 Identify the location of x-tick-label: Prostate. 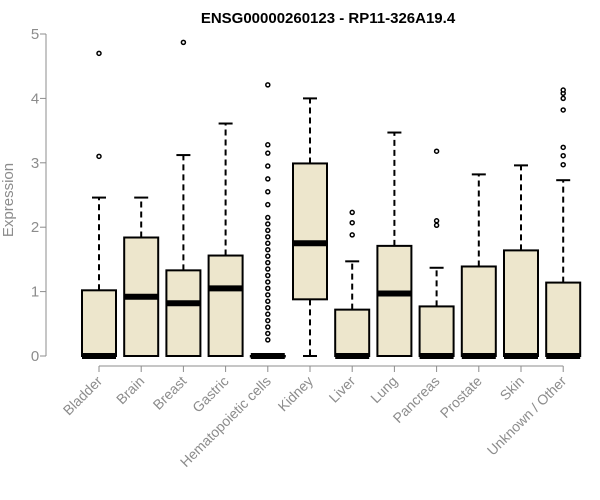
(461, 397).